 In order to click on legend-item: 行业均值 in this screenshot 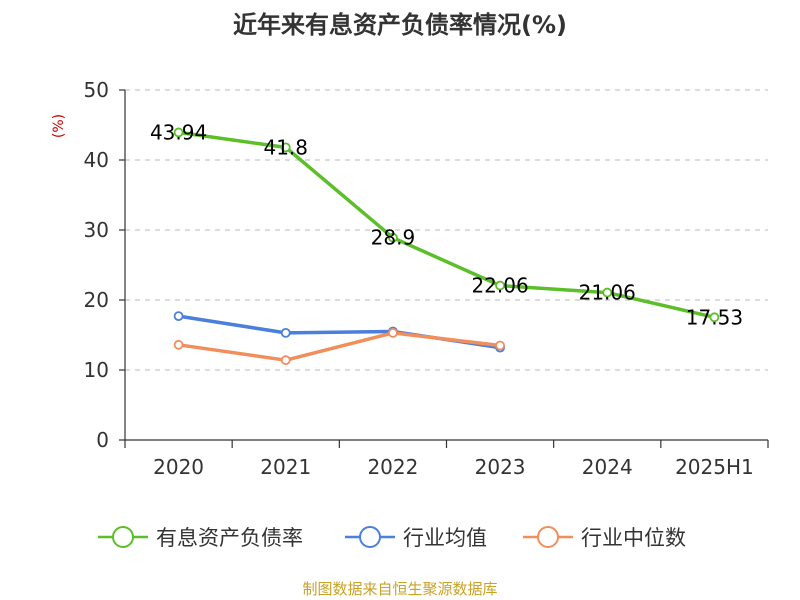, I will do `click(416, 538)`.